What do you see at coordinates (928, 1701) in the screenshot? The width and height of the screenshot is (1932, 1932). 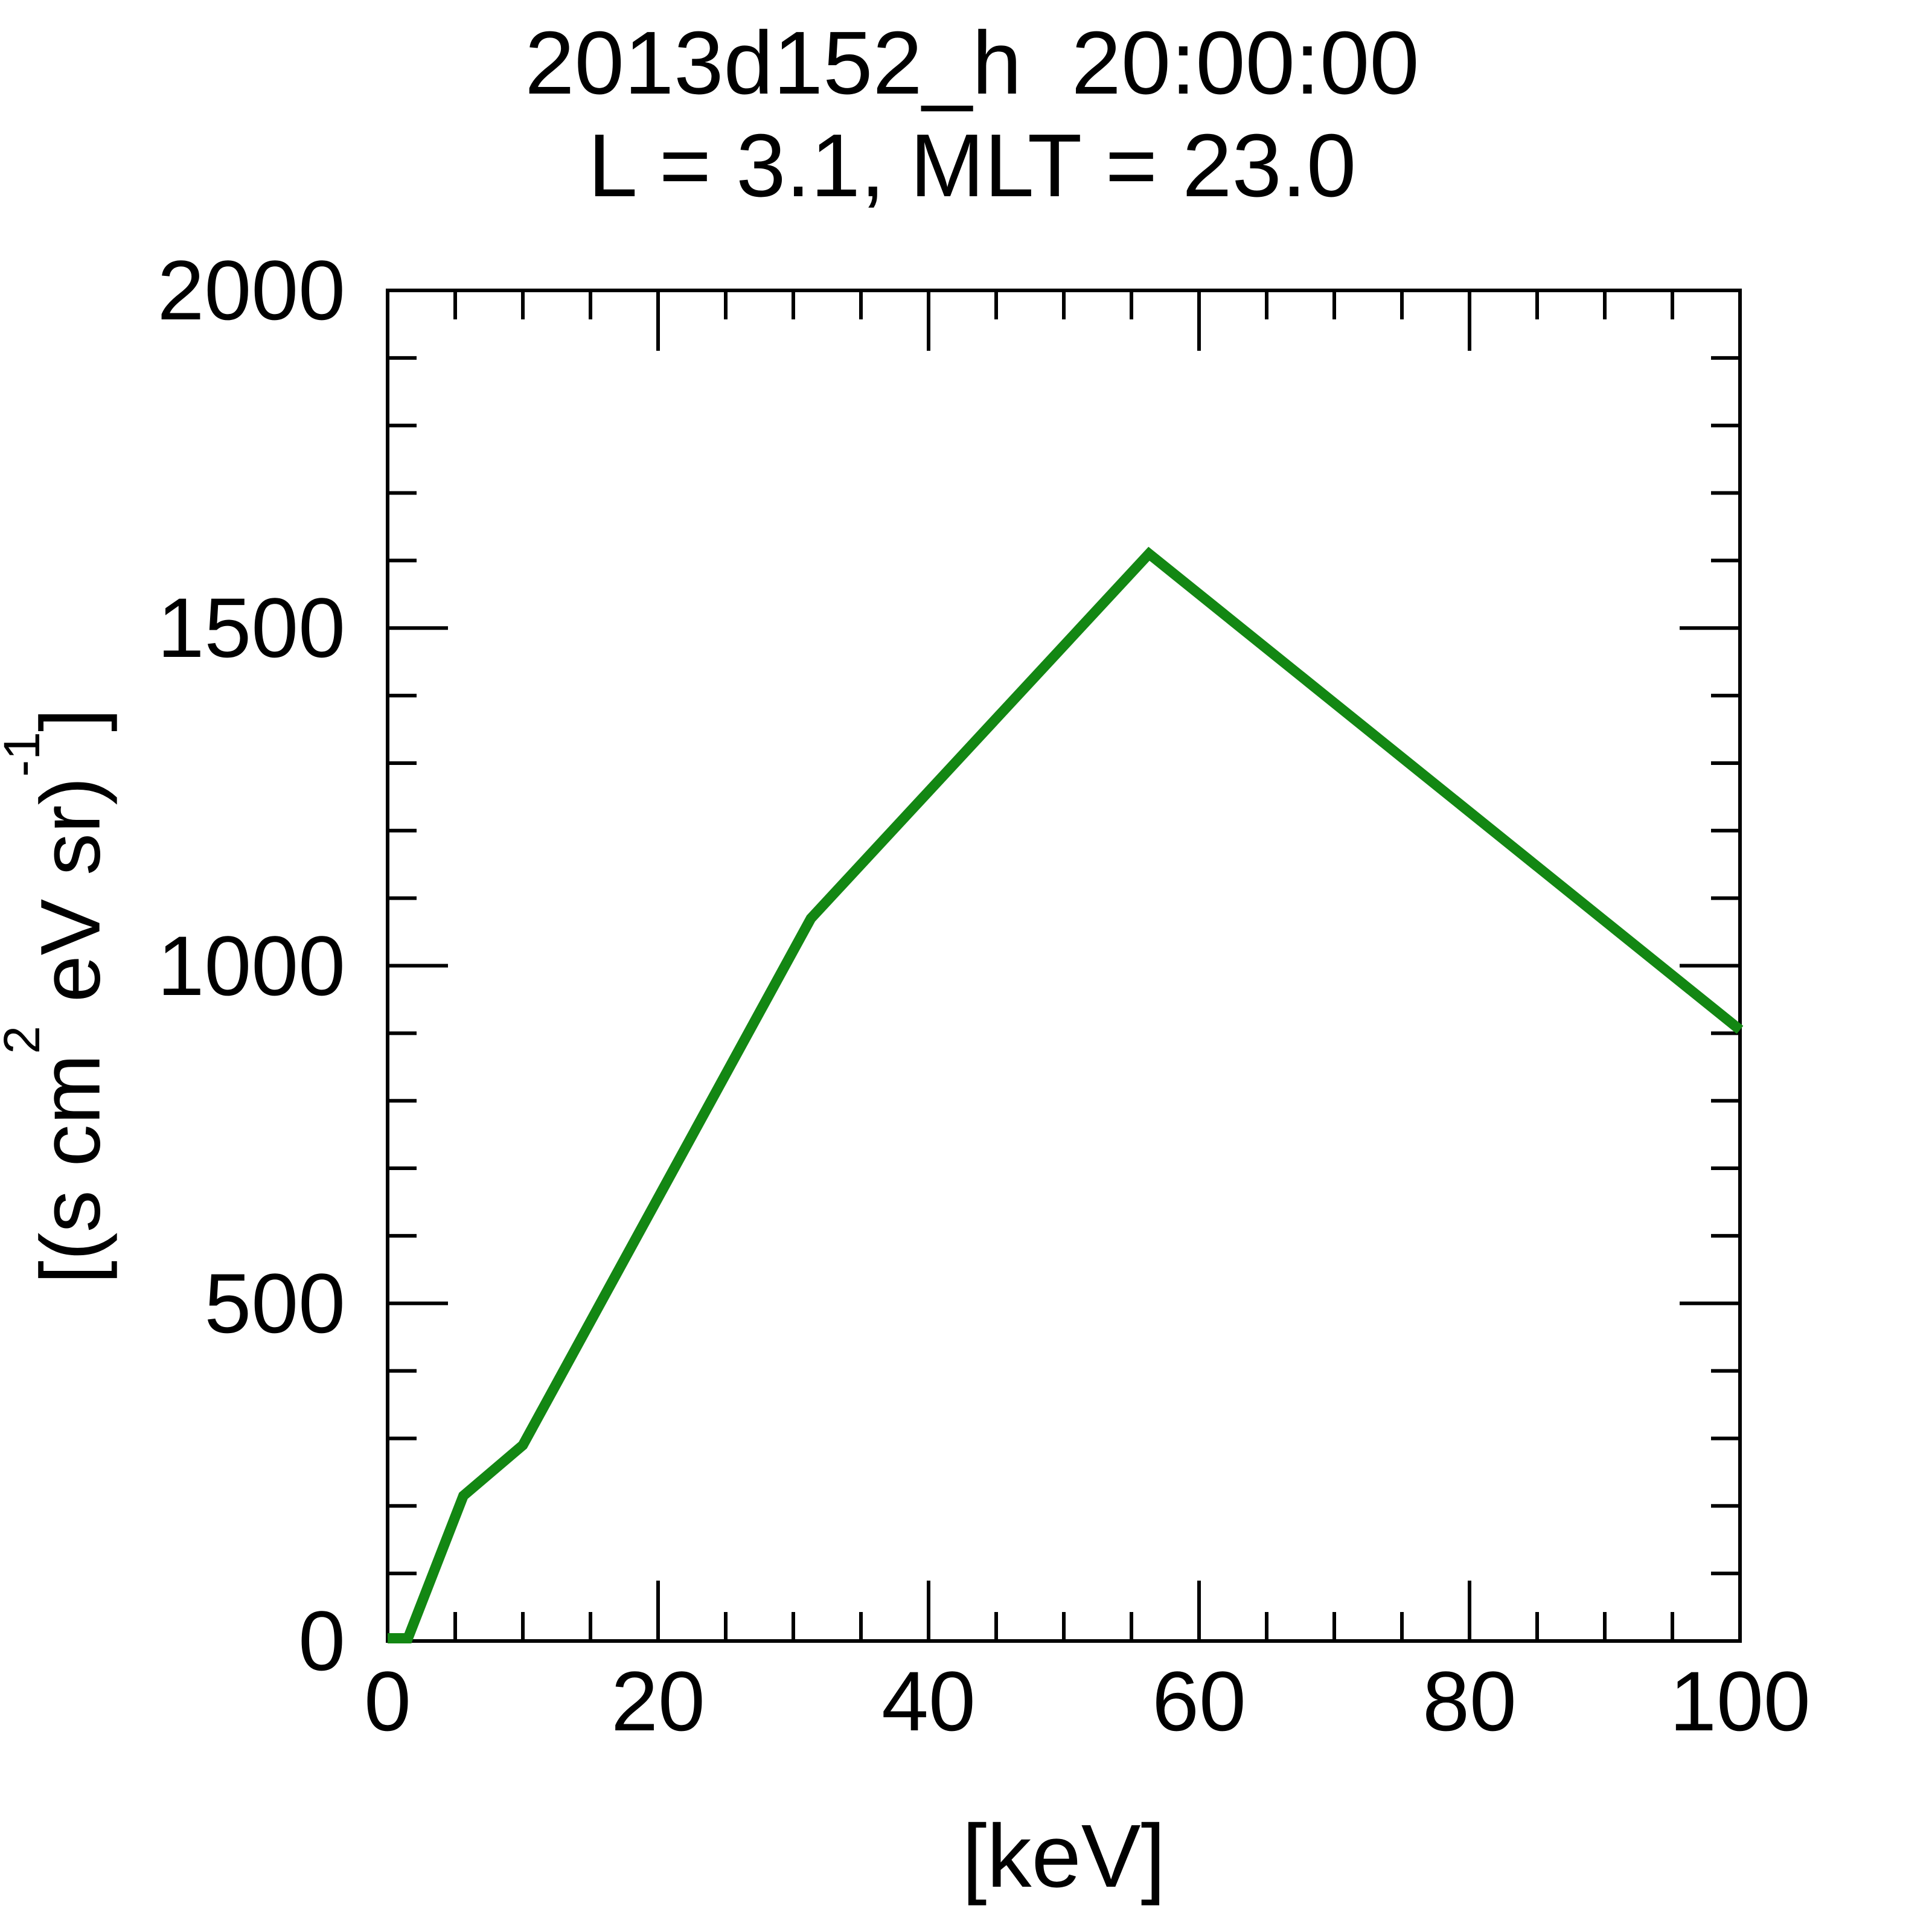 I see `x-tick-label: 40` at bounding box center [928, 1701].